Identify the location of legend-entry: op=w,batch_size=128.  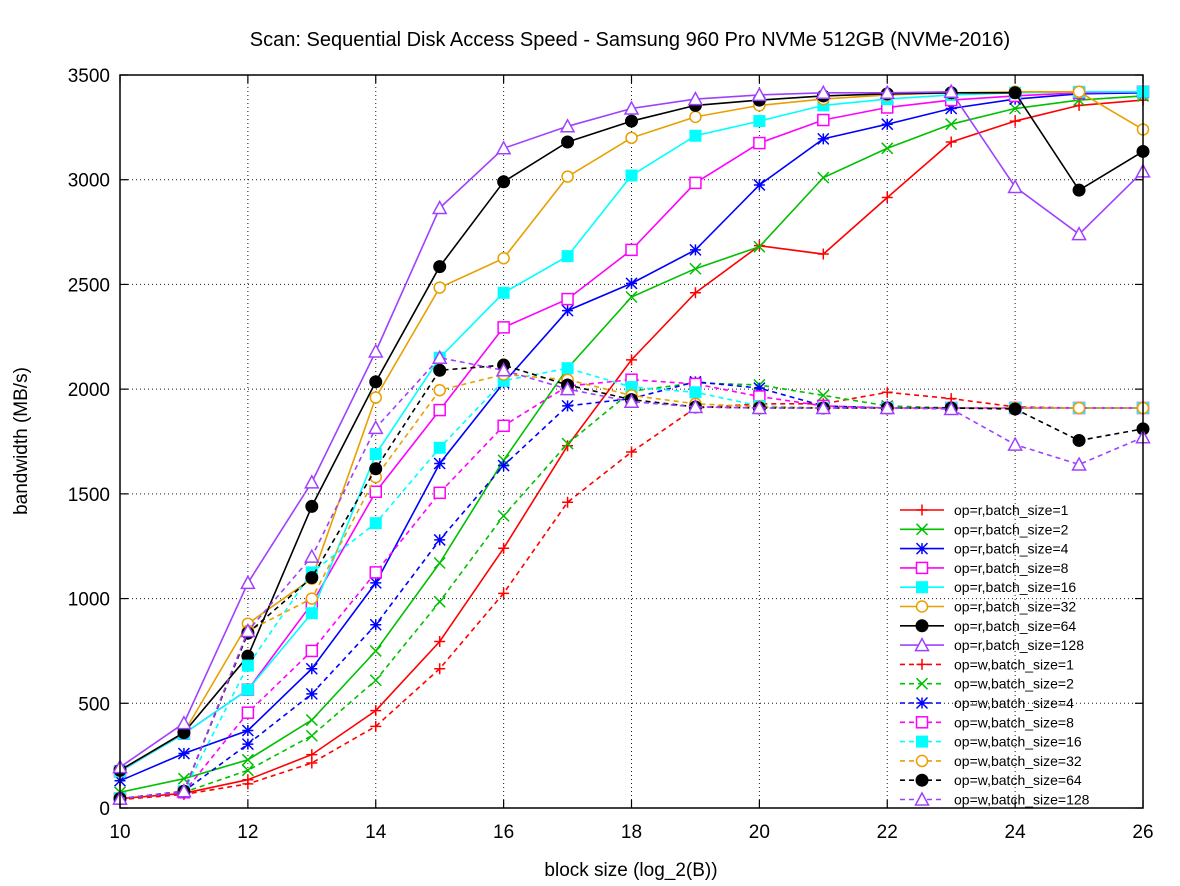
(995, 799).